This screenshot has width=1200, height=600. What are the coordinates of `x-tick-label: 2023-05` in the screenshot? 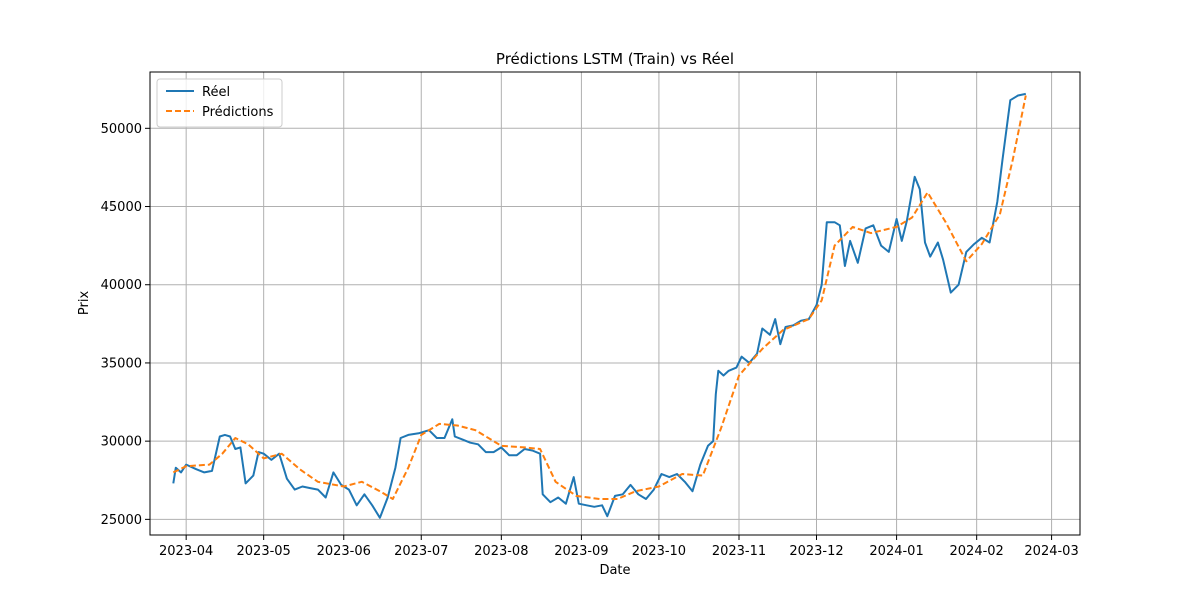 It's located at (264, 551).